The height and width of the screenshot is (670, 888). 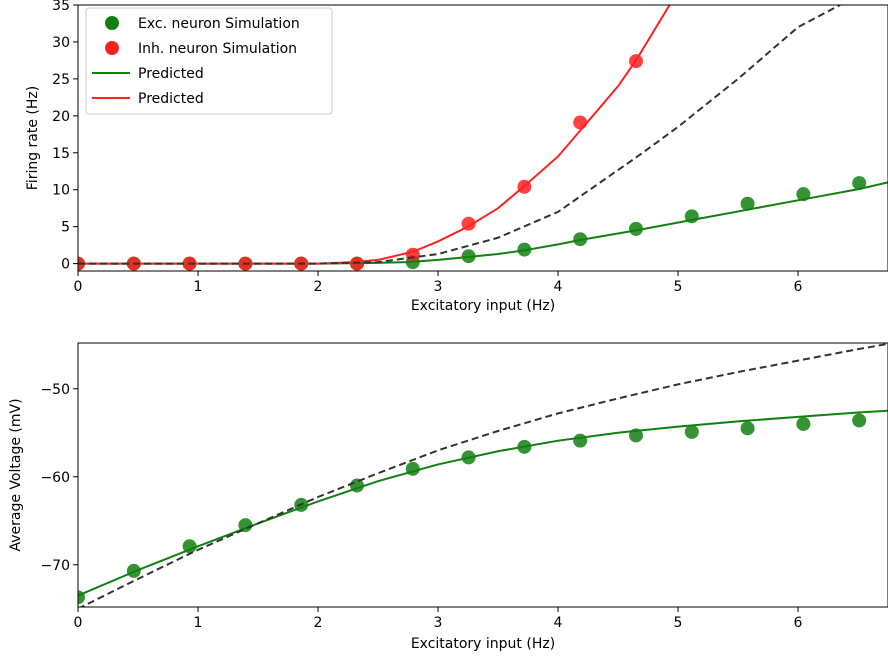 What do you see at coordinates (61, 80) in the screenshot?
I see `y-tick-label: 25` at bounding box center [61, 80].